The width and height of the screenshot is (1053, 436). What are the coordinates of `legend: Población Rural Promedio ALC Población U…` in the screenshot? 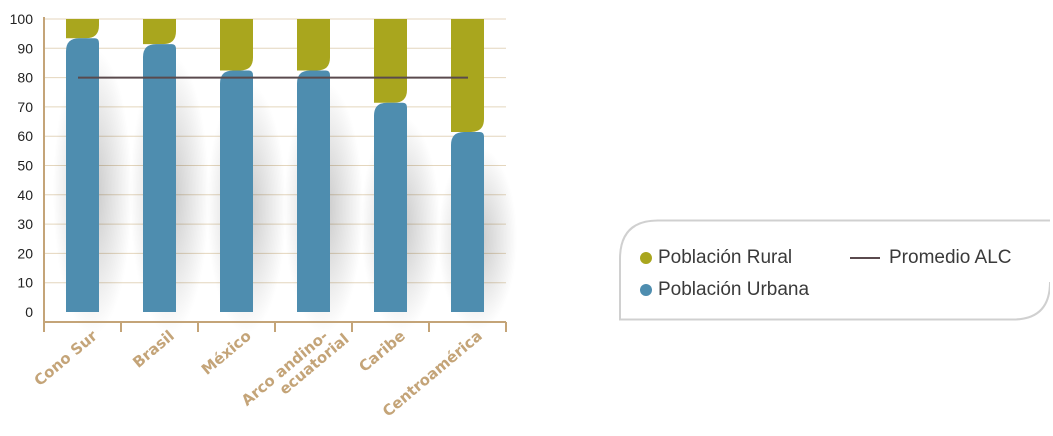 It's located at (834, 270).